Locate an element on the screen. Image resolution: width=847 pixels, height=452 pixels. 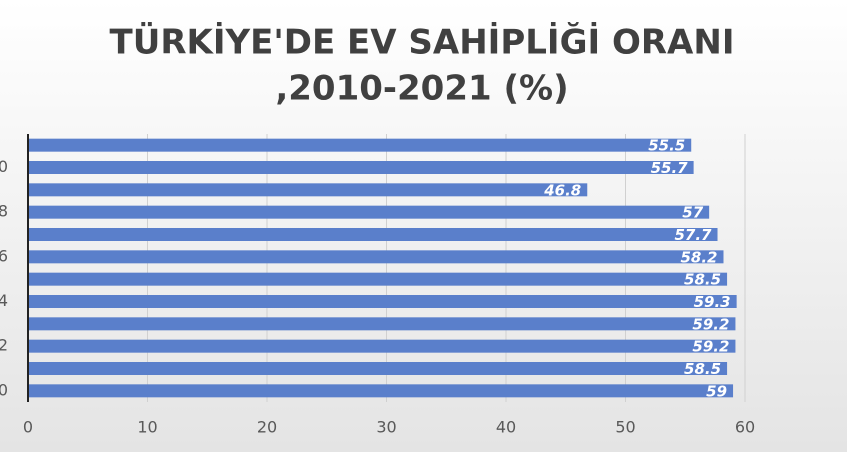
chart-title: TÜRKİYE'DE EV SAHİPLİĞİ ORANI is located at coordinates (422, 42).